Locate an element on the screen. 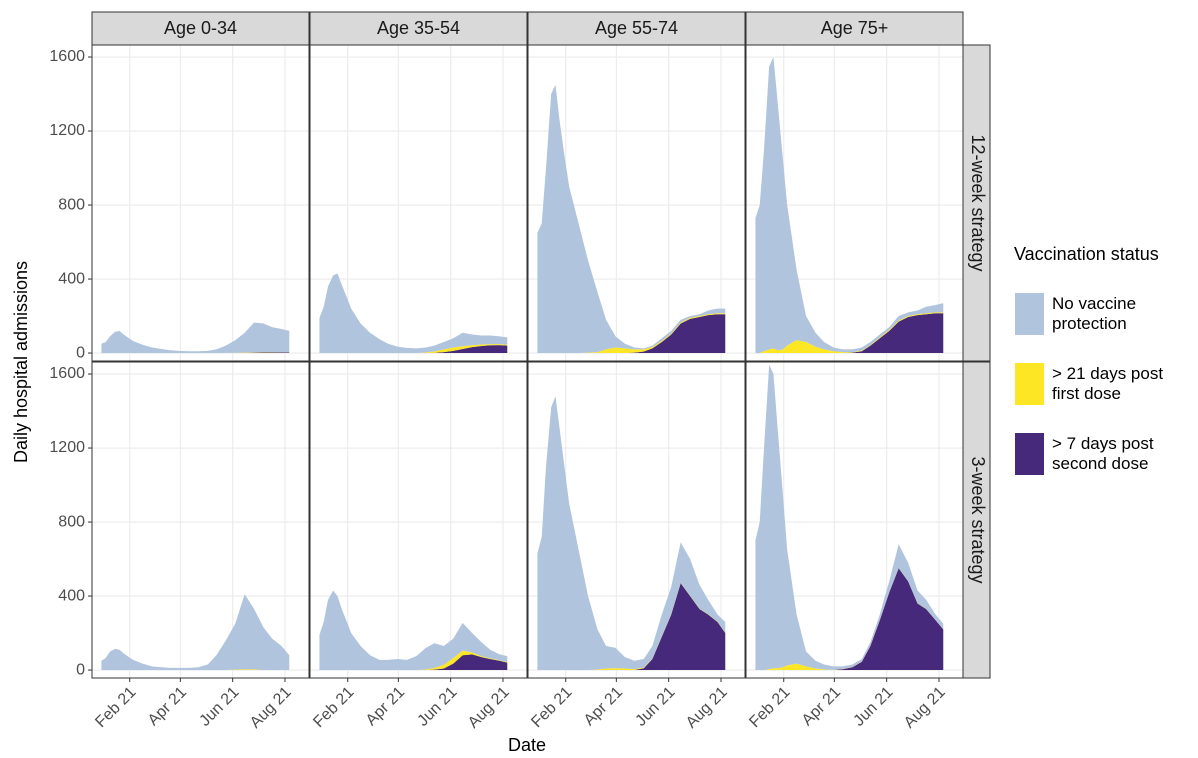 The height and width of the screenshot is (758, 1198). row-label: 3-week strategy is located at coordinates (978, 519).